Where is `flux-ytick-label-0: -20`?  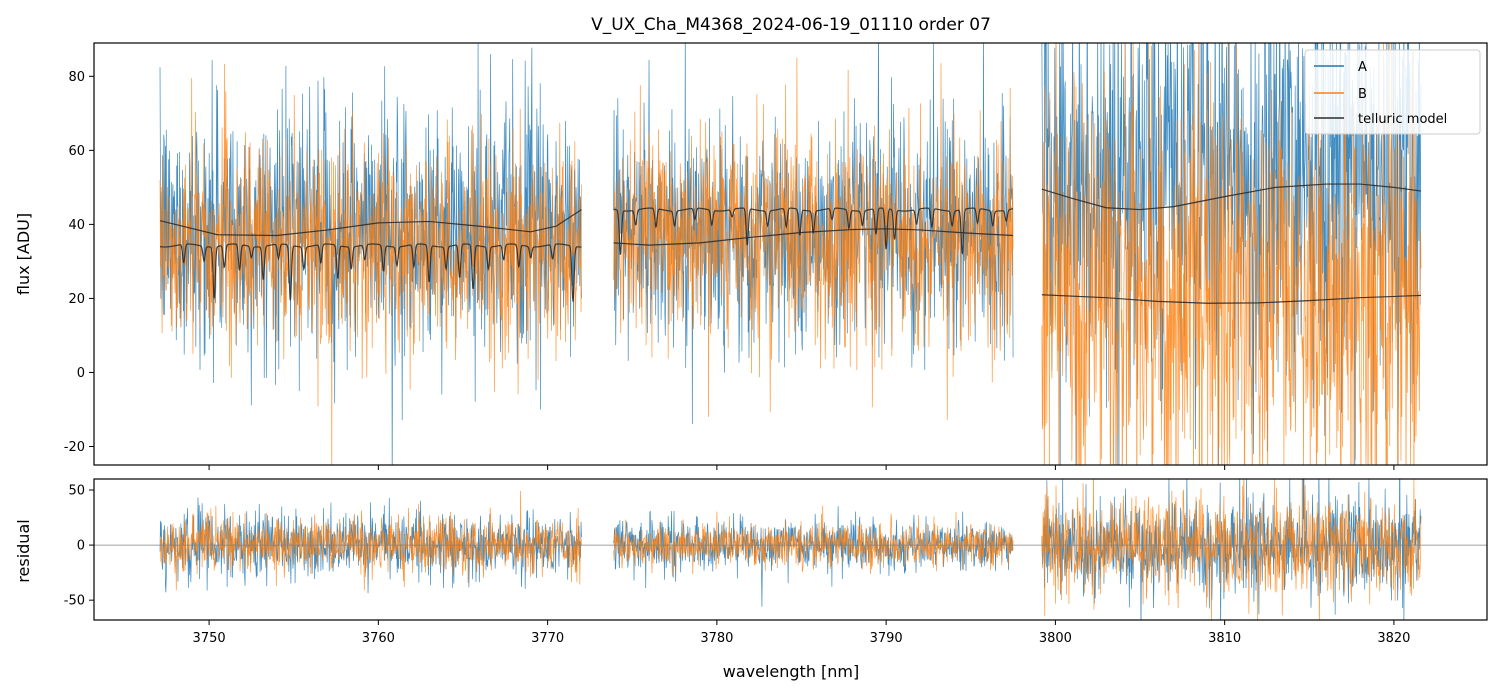 flux-ytick-label-0: -20 is located at coordinates (74, 447).